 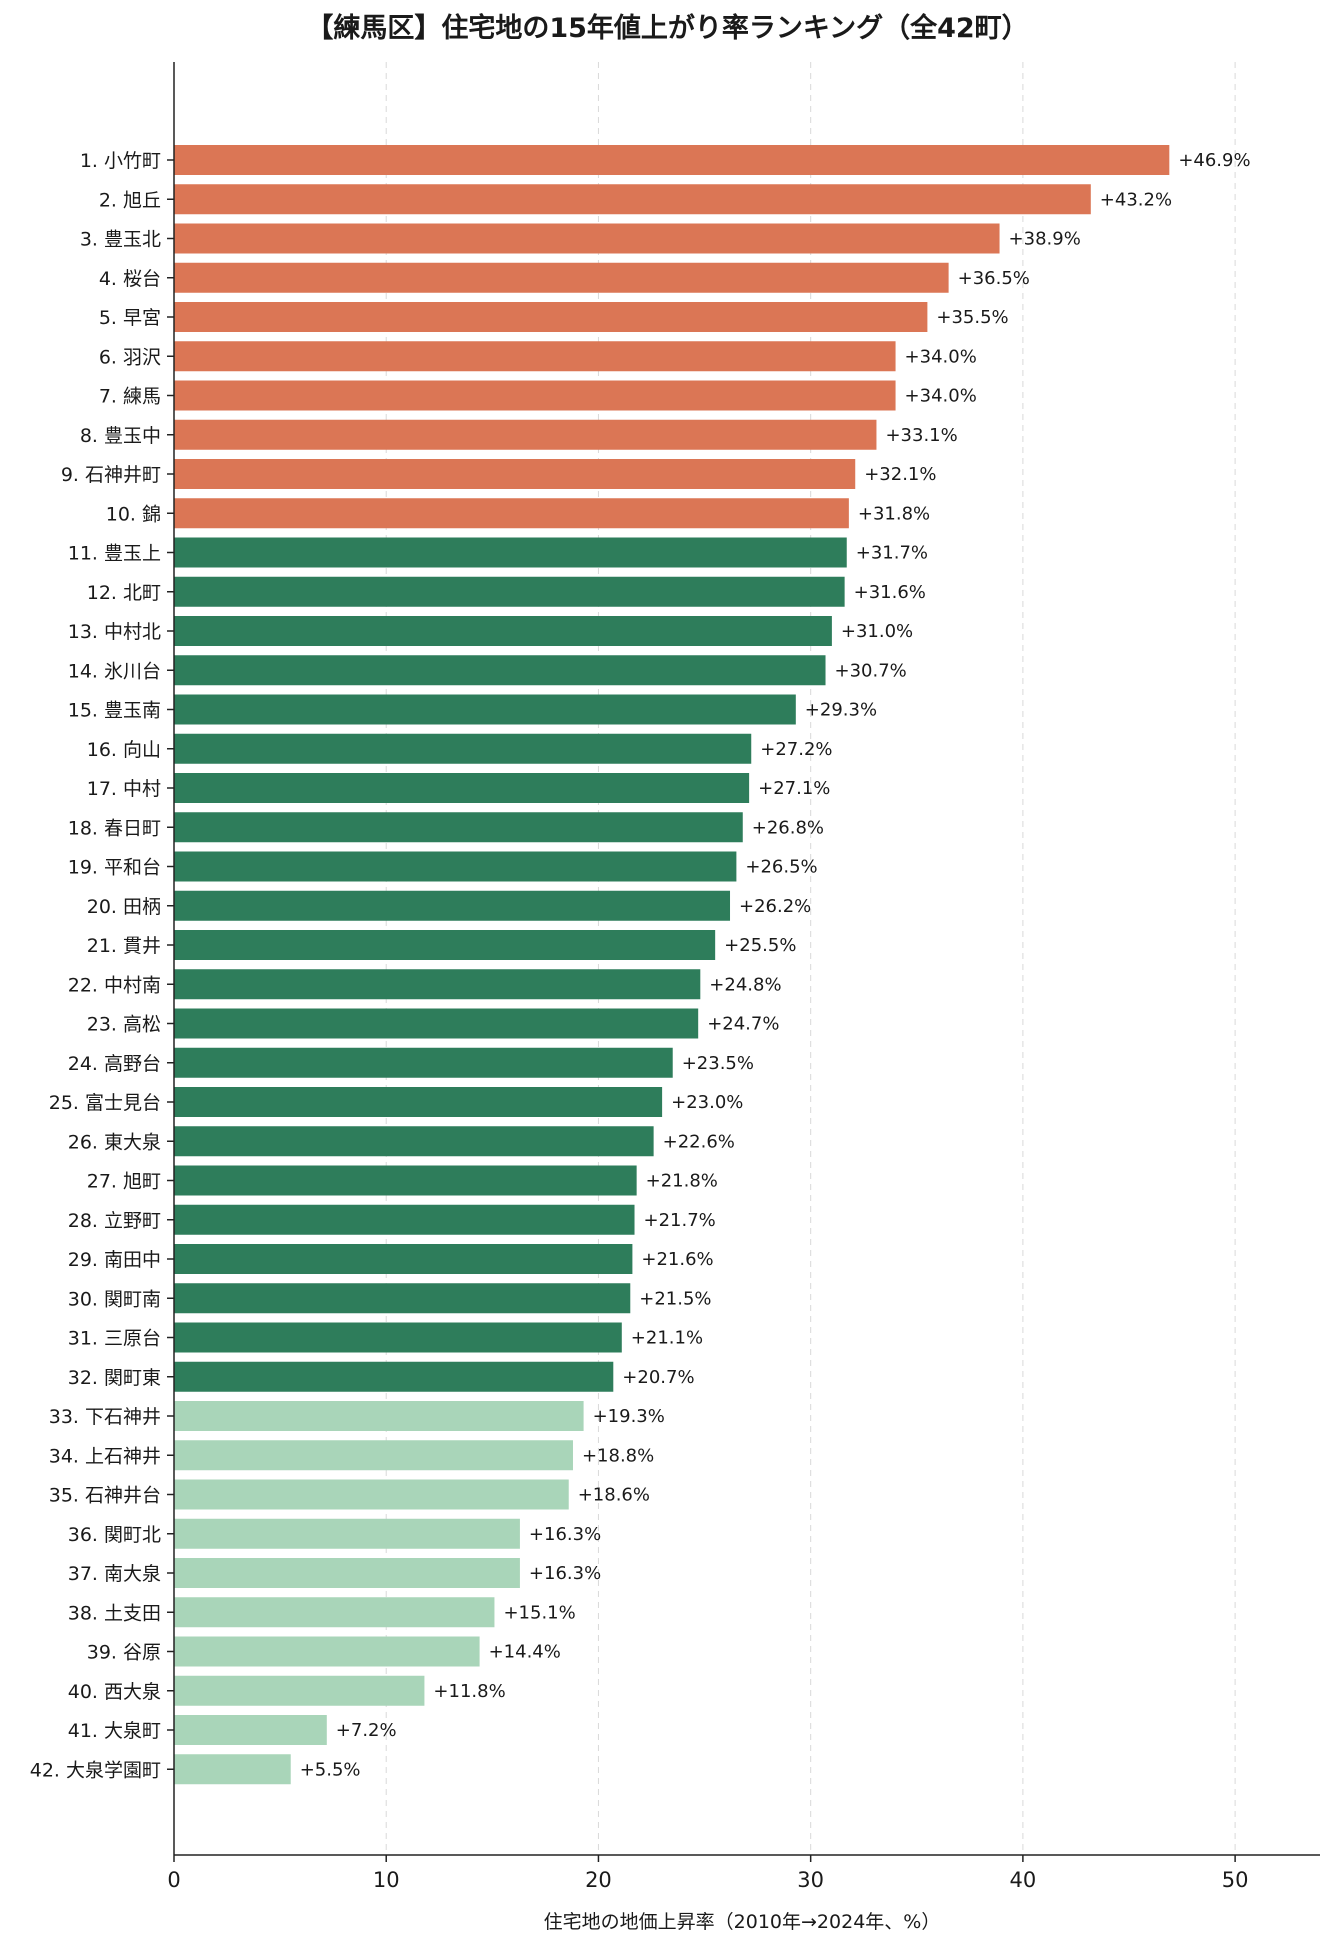 I want to click on value-label: +29.3%, so click(x=841, y=710).